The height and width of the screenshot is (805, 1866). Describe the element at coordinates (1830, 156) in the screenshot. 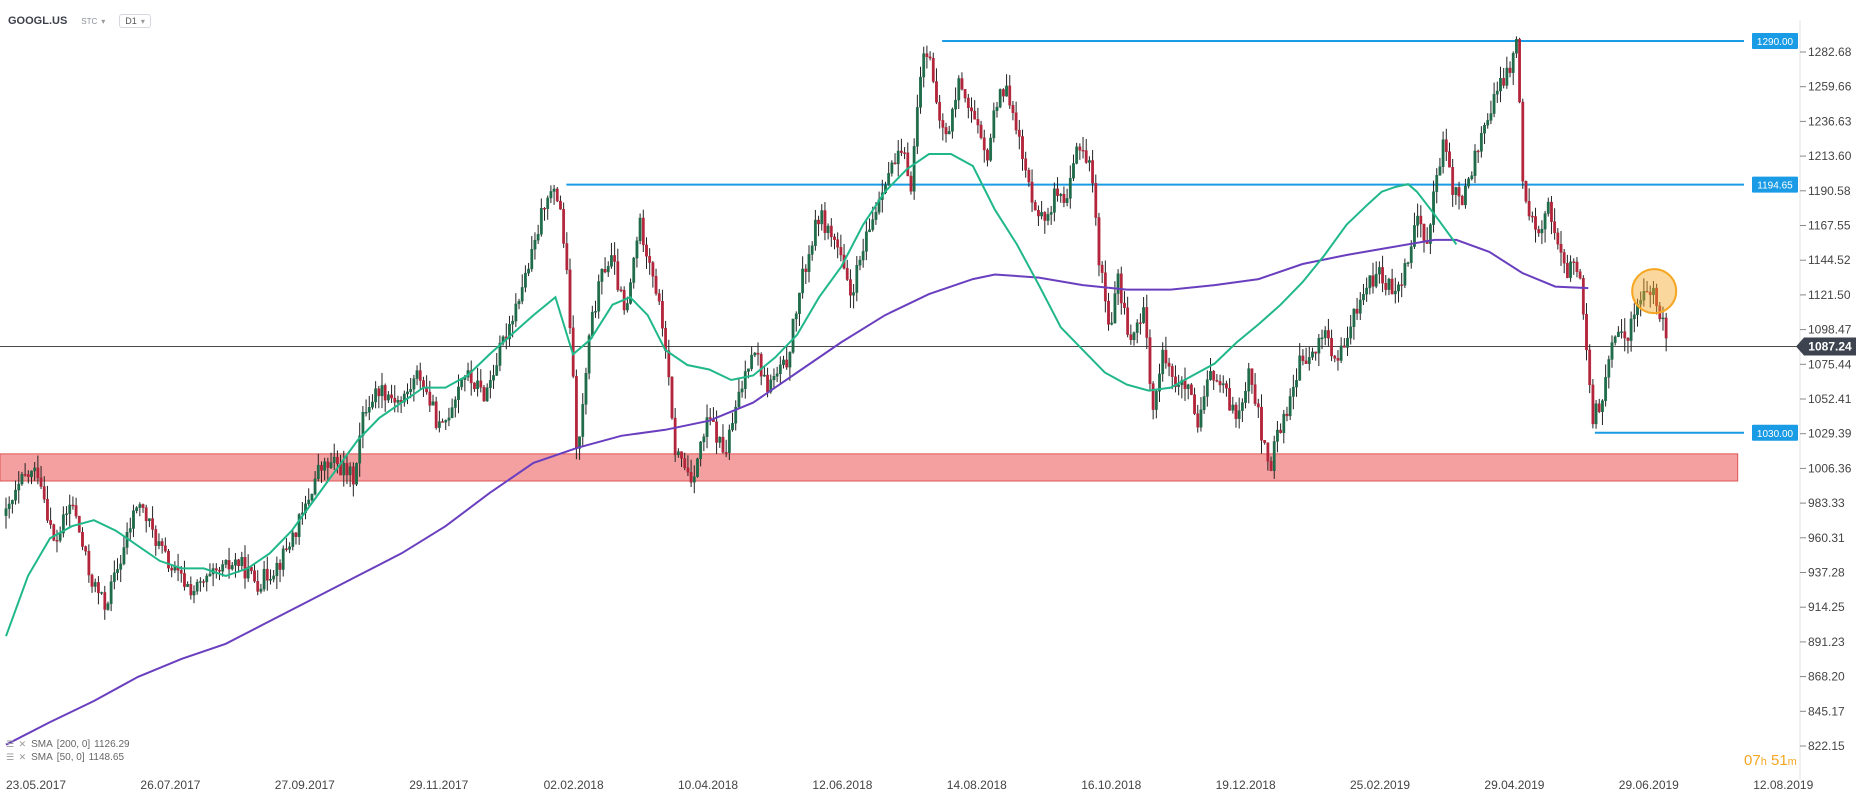

I see `price-tick-label: 1213.60` at that location.